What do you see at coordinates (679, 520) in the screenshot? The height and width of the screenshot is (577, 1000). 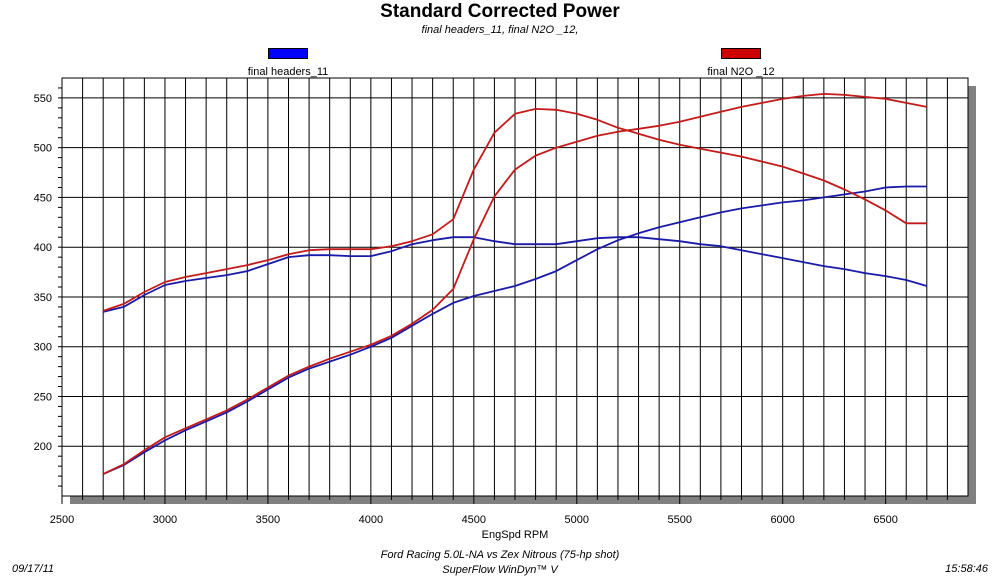 I see `x-tick-label: 5500` at bounding box center [679, 520].